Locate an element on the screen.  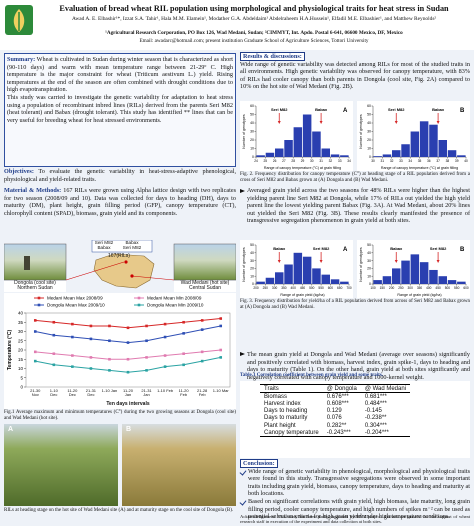
x-tick-label: 1-10 Feb is located at coordinates (165, 390).